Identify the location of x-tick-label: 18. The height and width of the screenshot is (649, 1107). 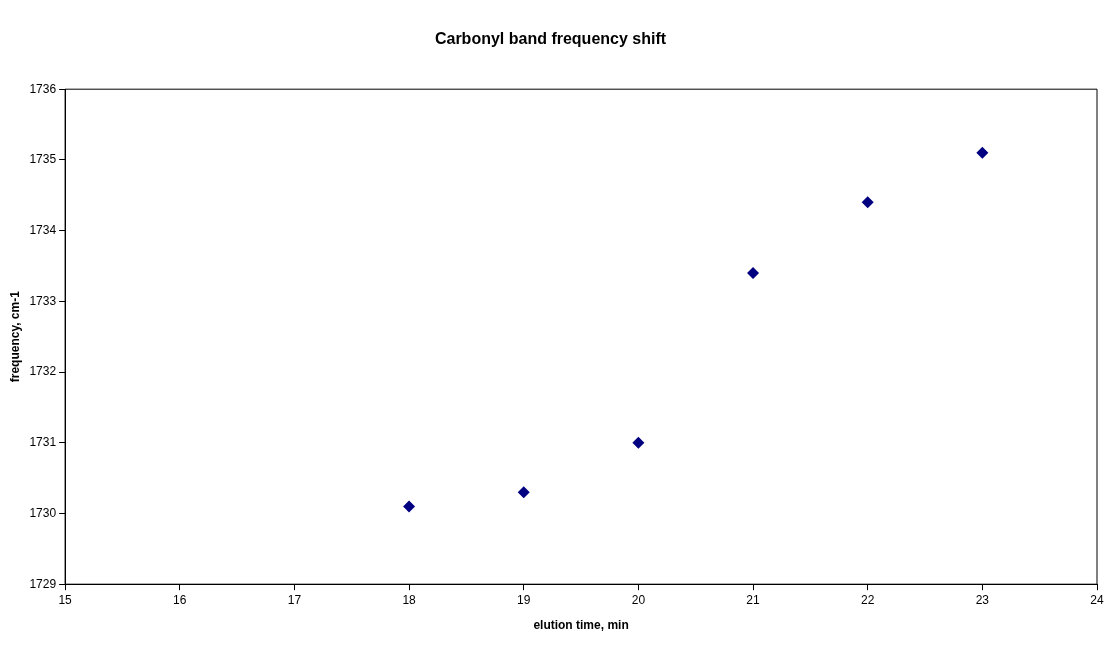
(409, 599).